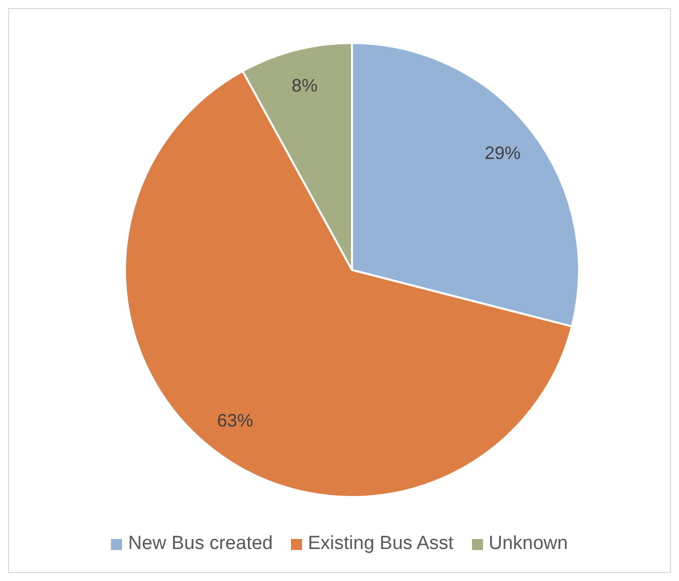 The width and height of the screenshot is (679, 581). What do you see at coordinates (235, 420) in the screenshot?
I see `data-label: 63%` at bounding box center [235, 420].